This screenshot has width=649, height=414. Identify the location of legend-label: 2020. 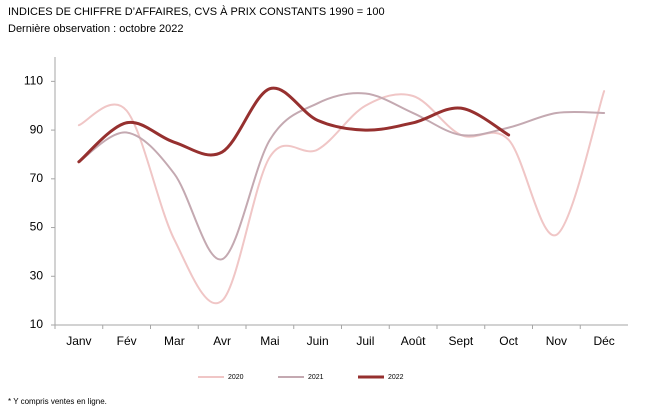
(236, 377).